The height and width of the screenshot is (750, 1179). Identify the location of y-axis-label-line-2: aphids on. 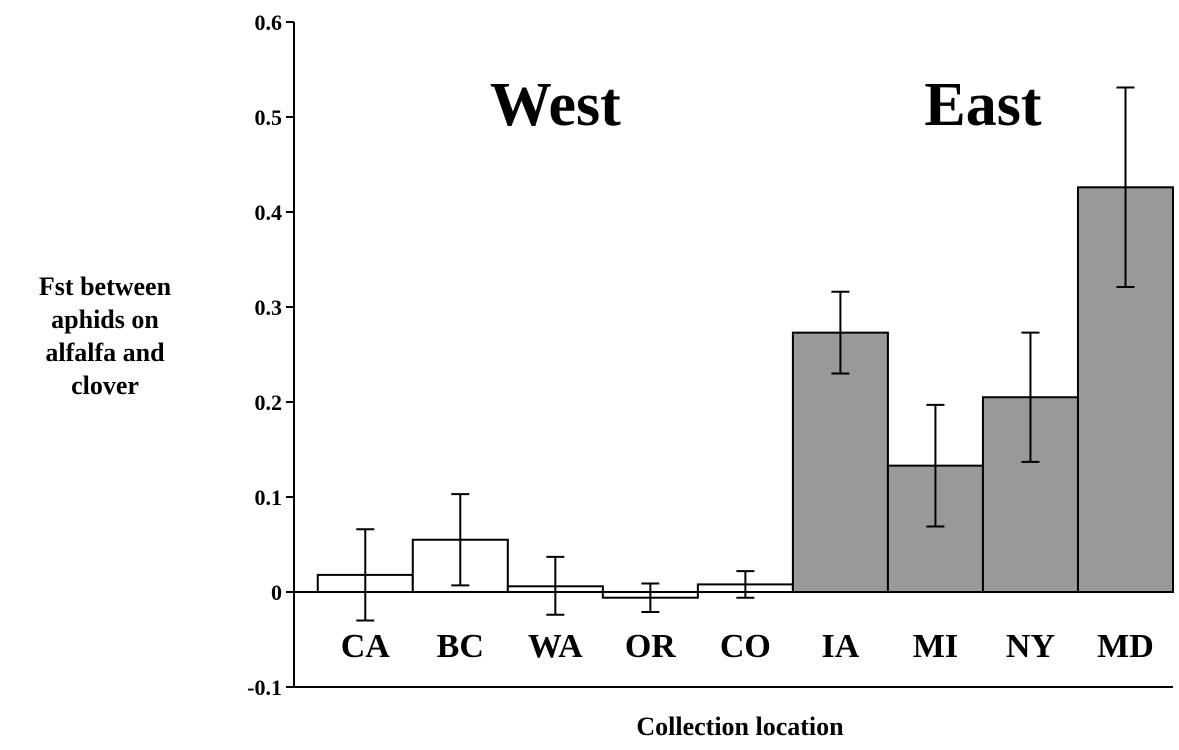
(105, 319).